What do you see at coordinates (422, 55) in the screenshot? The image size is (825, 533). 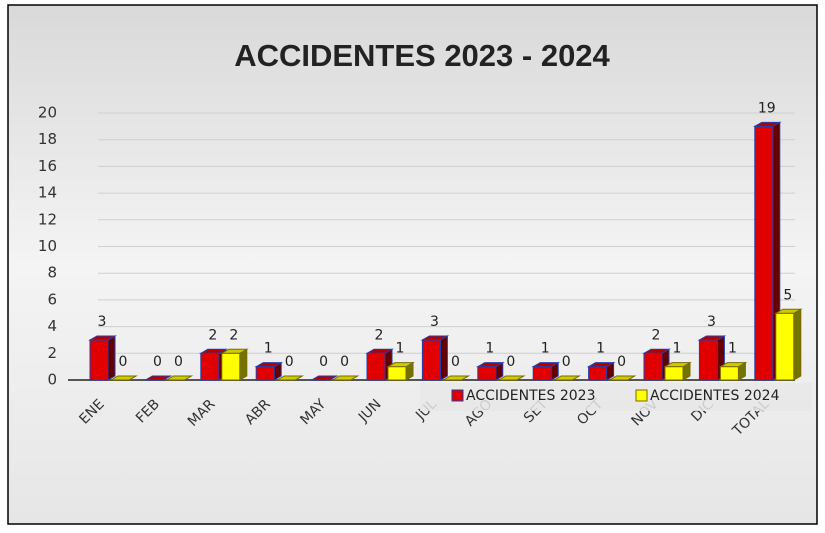 I see `chart-title: ACCIDENTES 2023 - 2024` at bounding box center [422, 55].